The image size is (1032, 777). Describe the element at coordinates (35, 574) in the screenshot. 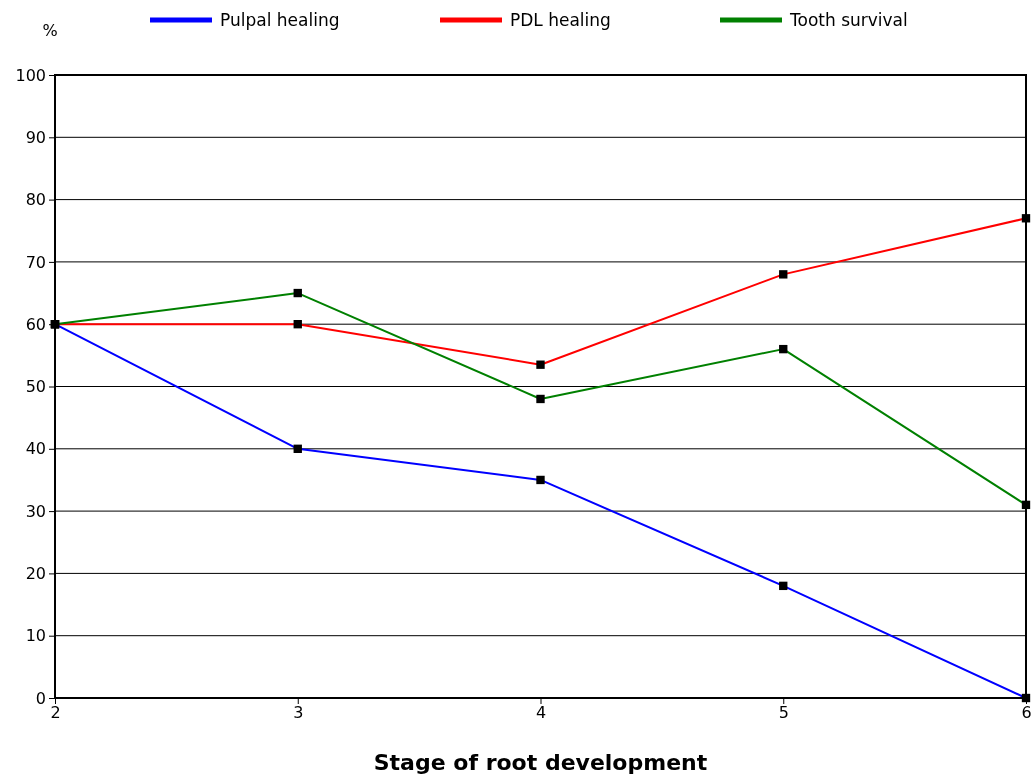

I see `y-tick-label: 20` at that location.